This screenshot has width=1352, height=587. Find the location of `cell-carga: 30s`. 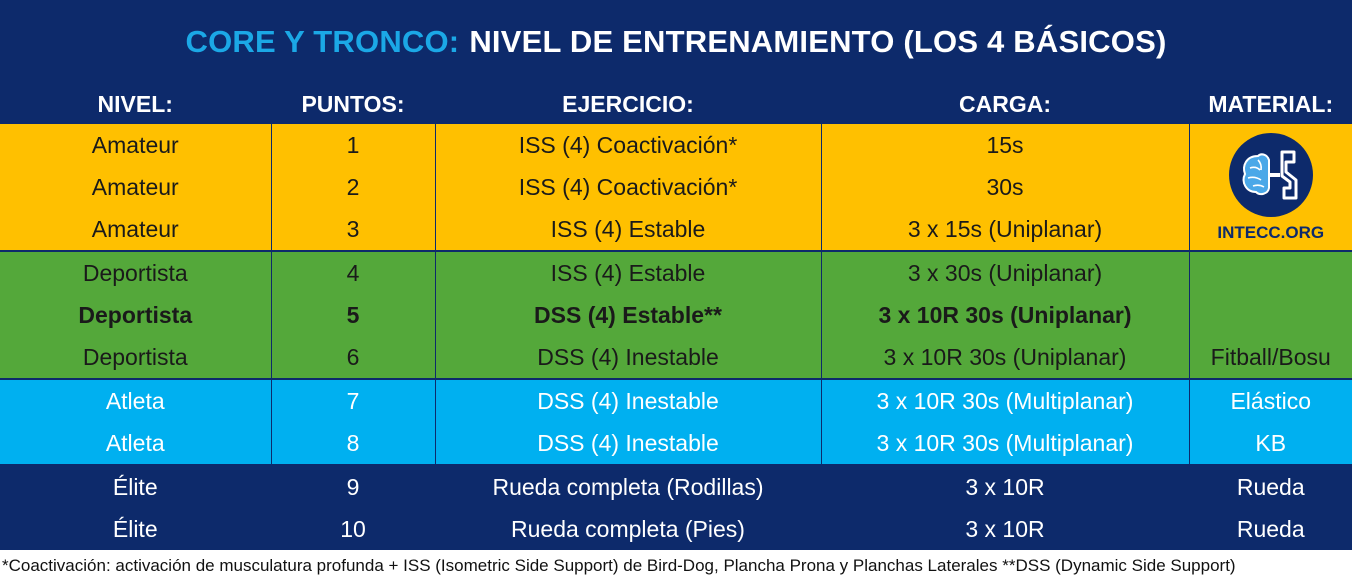

cell-carga: 30s is located at coordinates (1004, 187).